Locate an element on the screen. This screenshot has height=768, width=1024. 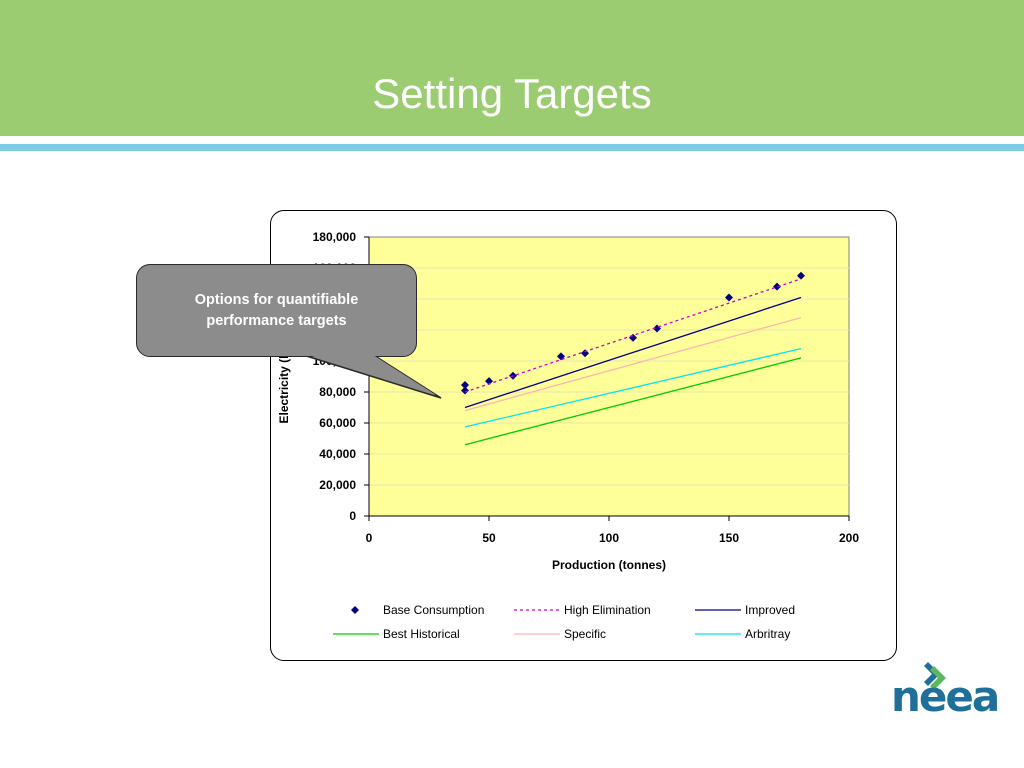
y-tick-label: 80,000 is located at coordinates (337, 392).